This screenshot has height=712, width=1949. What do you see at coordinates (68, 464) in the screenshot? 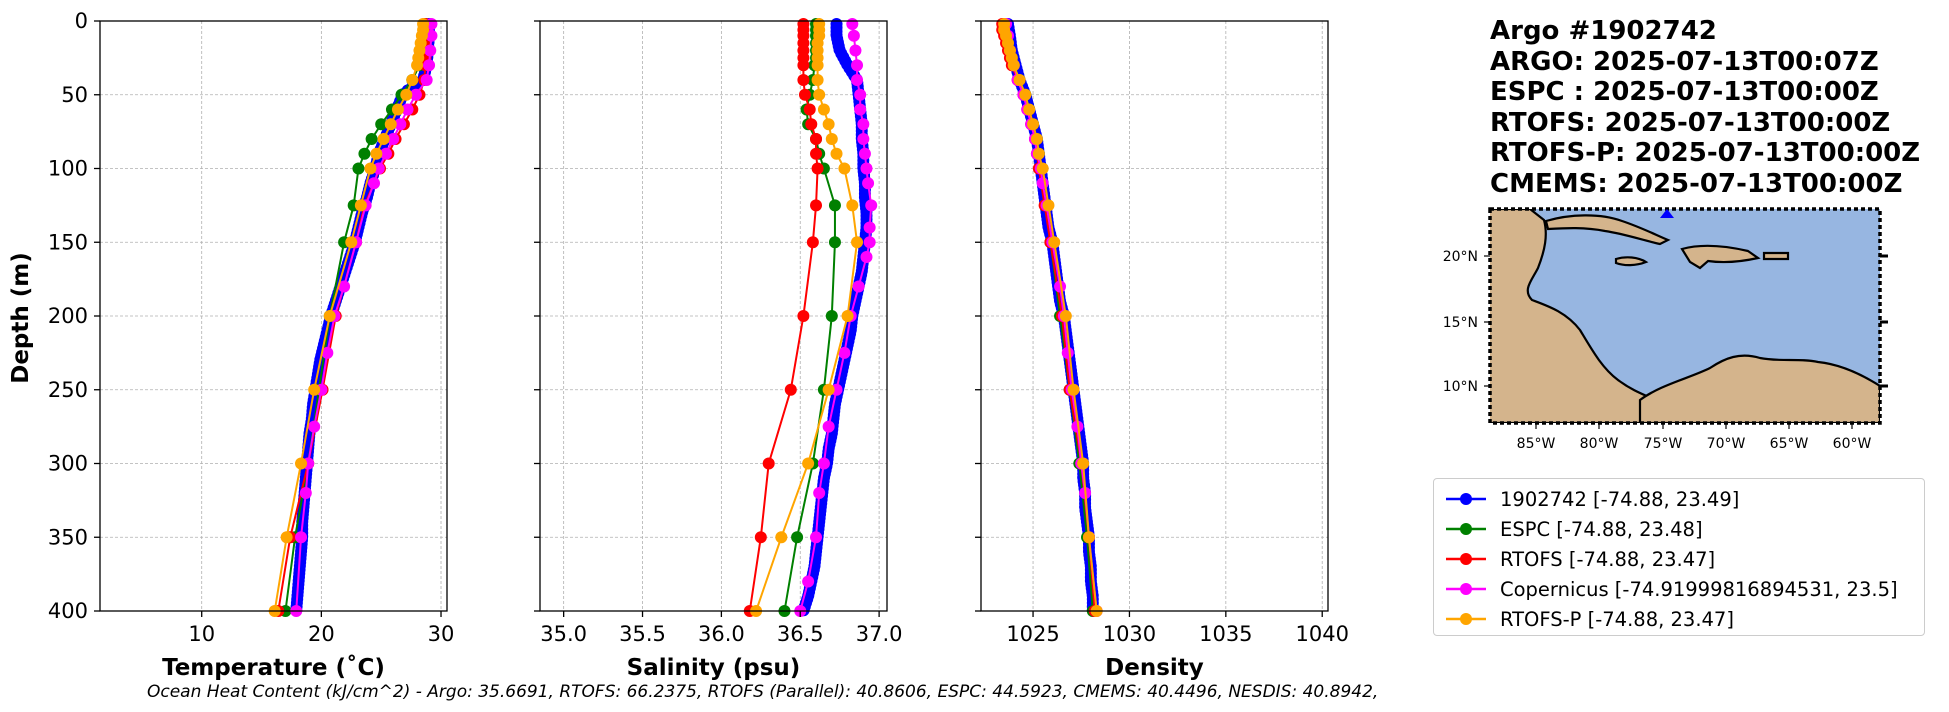
I see `y-tick-label: 300` at bounding box center [68, 464].